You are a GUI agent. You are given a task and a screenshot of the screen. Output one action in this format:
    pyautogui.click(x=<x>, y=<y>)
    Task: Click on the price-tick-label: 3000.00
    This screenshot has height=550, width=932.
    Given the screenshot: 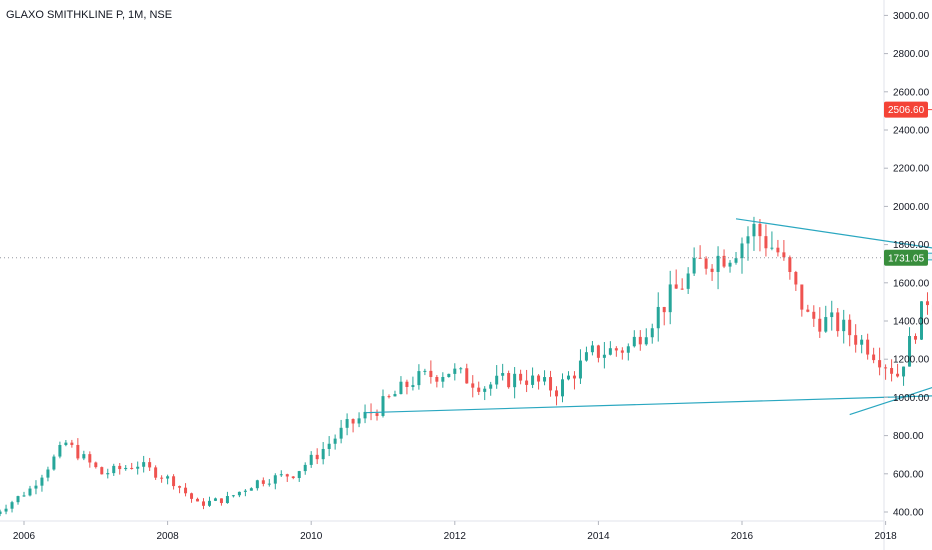 What is the action you would take?
    pyautogui.click(x=911, y=16)
    